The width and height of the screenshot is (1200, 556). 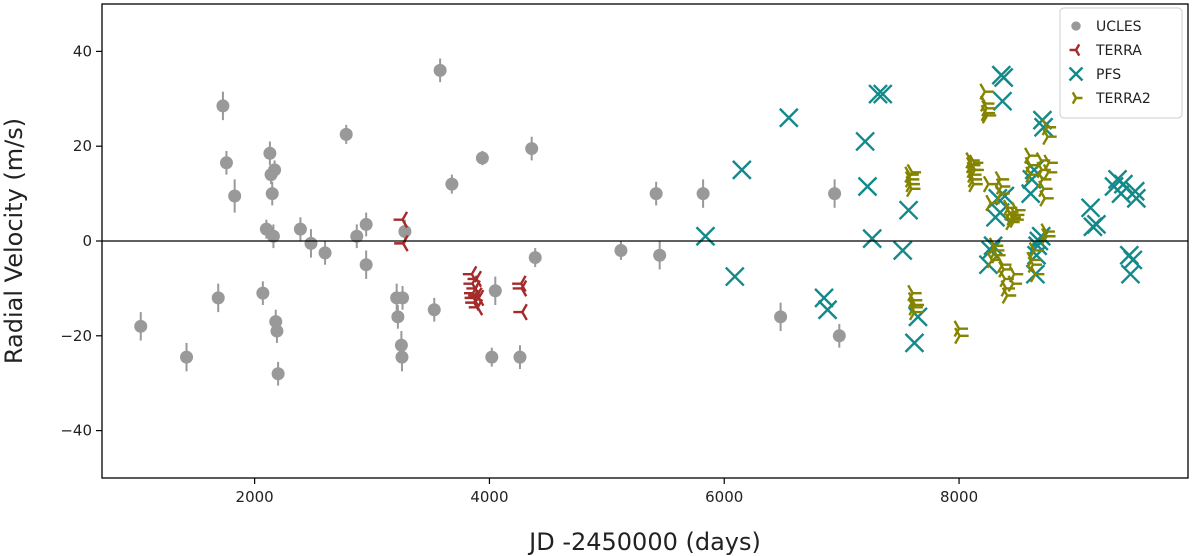 What do you see at coordinates (82, 146) in the screenshot?
I see `y-tick-label: 20` at bounding box center [82, 146].